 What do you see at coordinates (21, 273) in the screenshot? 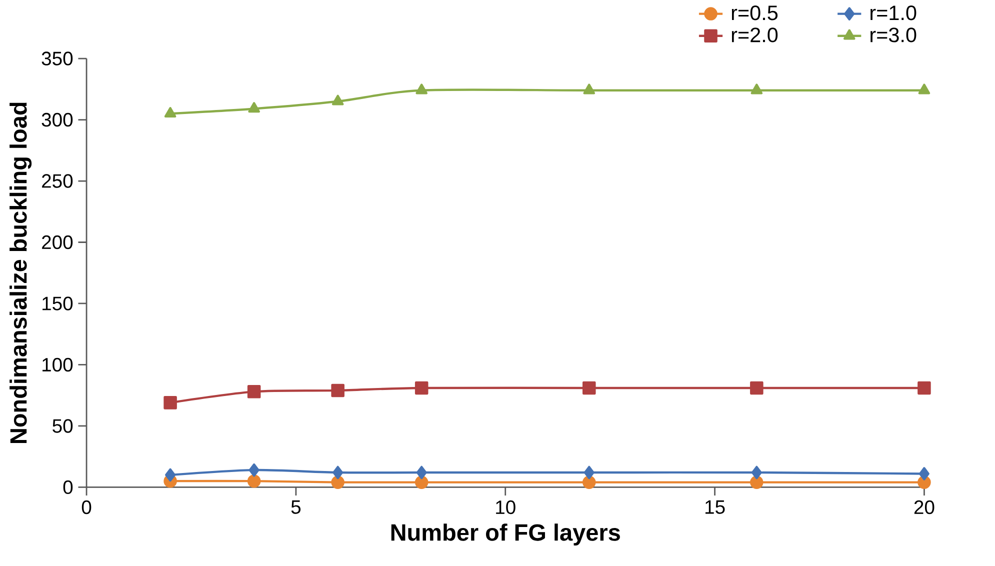
I see `y-axis-title: Nondimansialize buckling load` at bounding box center [21, 273].